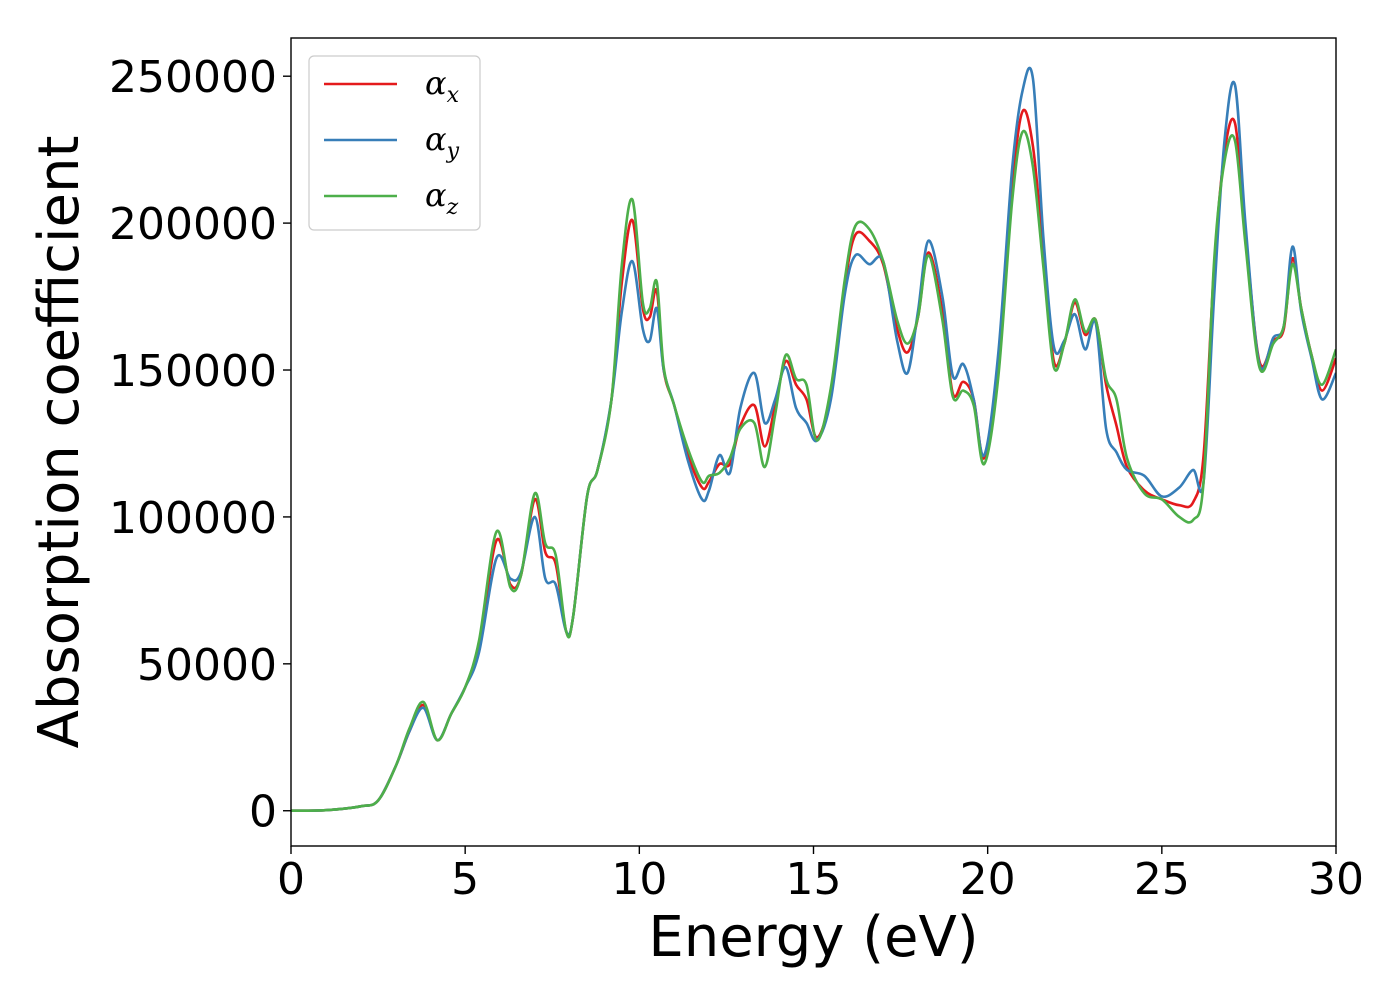 Image resolution: width=1400 pixels, height=1000 pixels. Describe the element at coordinates (639, 879) in the screenshot. I see `x-tick-label: 10` at that location.